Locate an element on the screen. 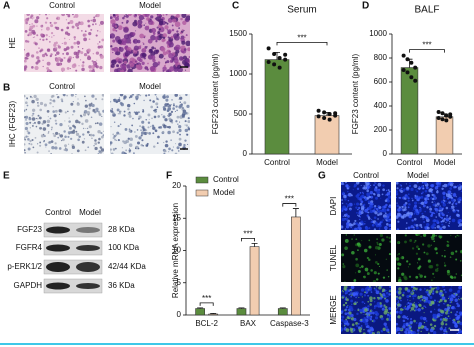 This screenshot has height=347, width=474. row-label: HE is located at coordinates (12, 42).